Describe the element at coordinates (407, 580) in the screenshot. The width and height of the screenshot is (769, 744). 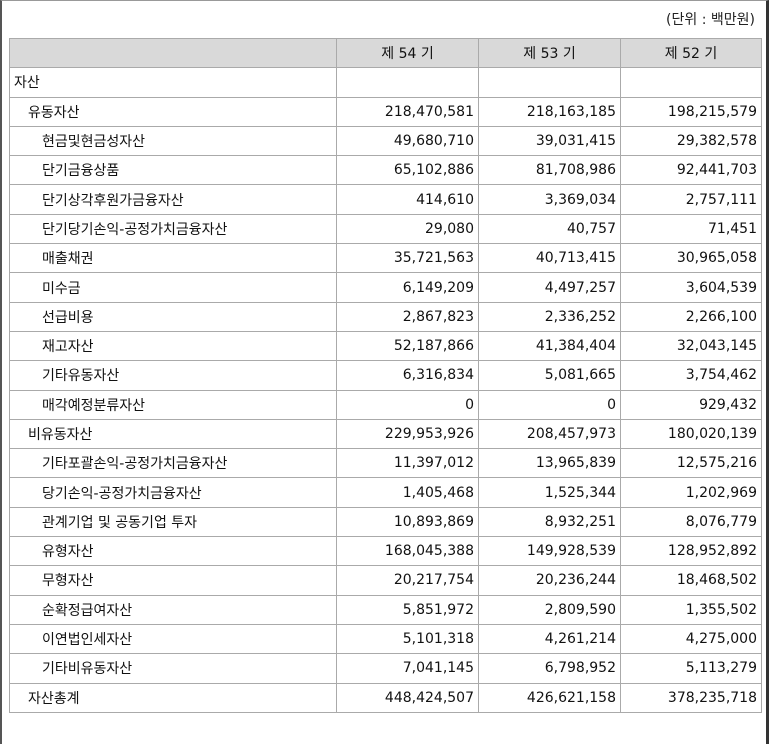
I see `period-54-value: 20,217,754` at that location.